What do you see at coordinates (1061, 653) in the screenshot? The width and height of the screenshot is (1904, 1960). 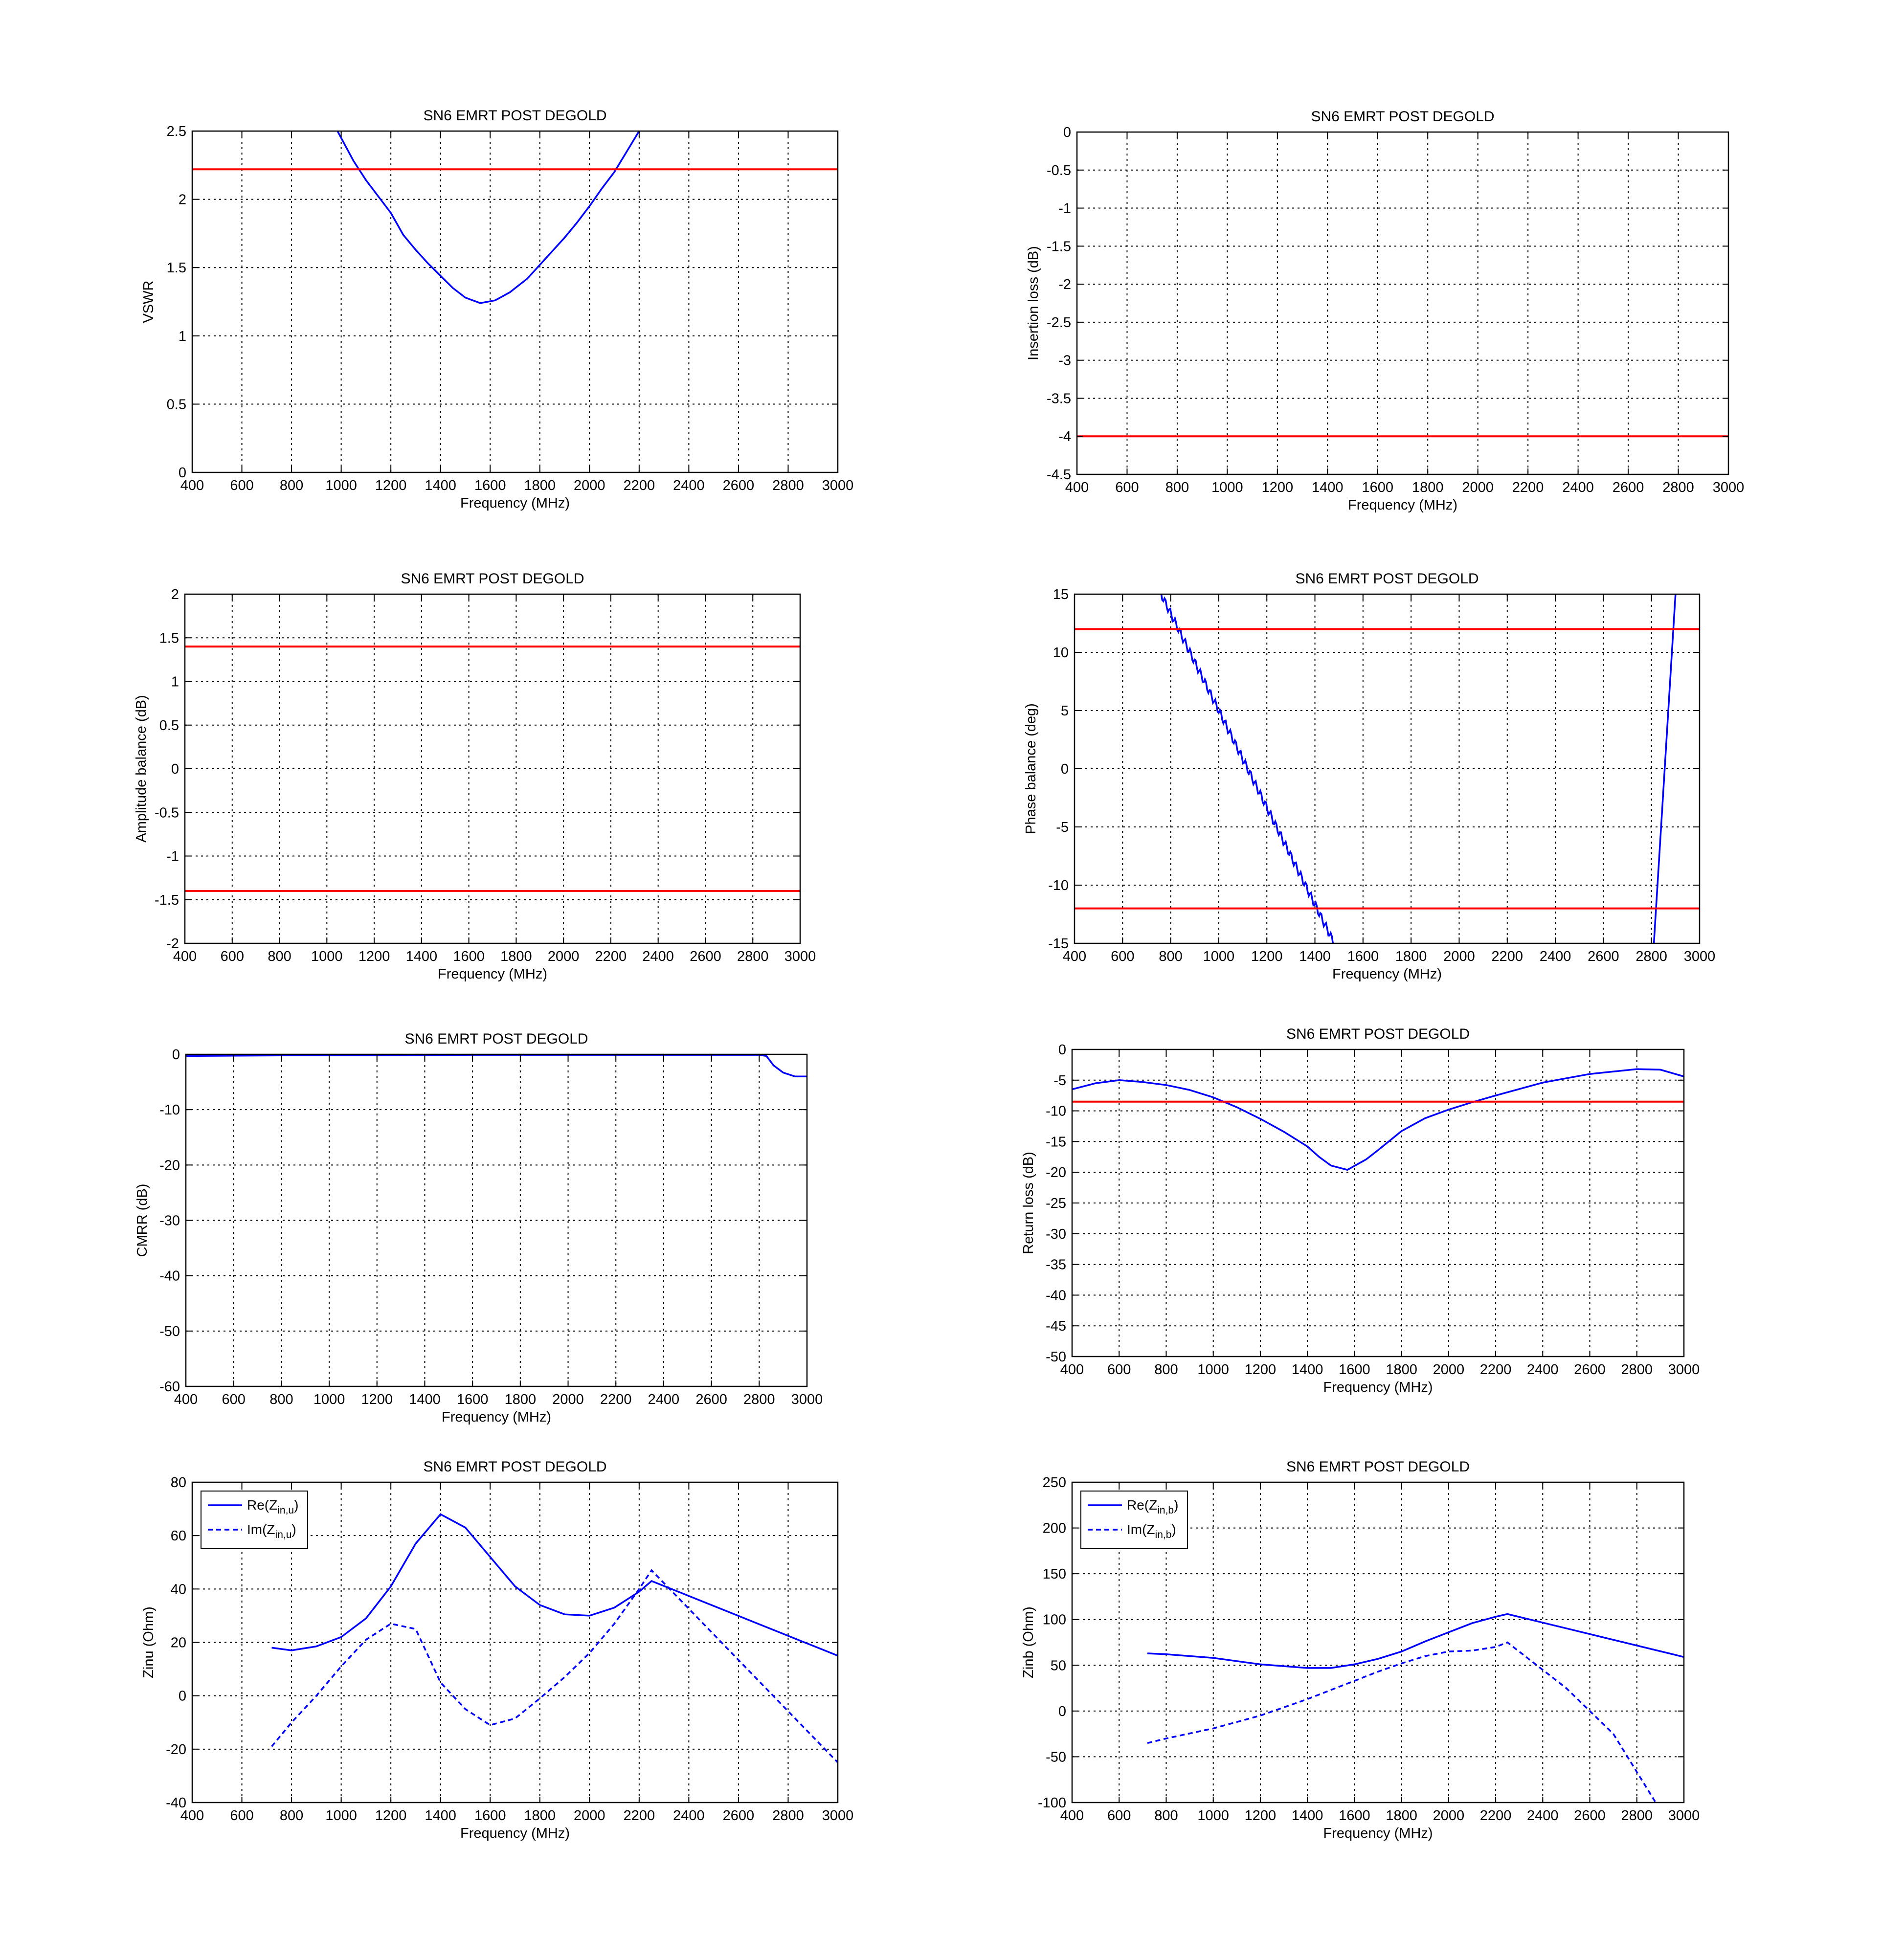 I see `y-tick-label: 10` at bounding box center [1061, 653].